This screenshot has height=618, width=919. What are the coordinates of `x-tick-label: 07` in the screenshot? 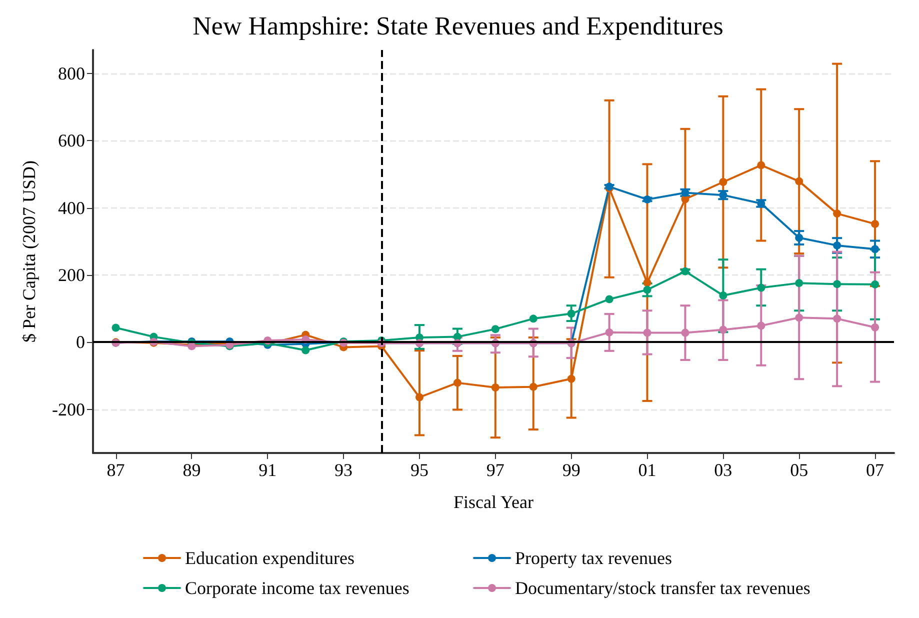 It's located at (875, 470).